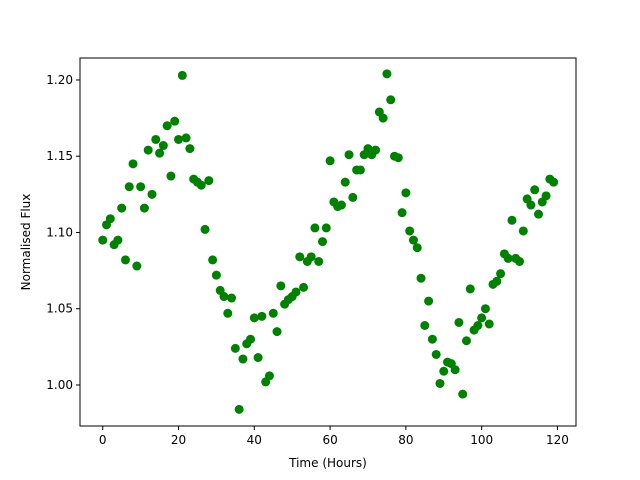 Image resolution: width=640 pixels, height=480 pixels. I want to click on y-tick-label: 1.00, so click(59, 385).